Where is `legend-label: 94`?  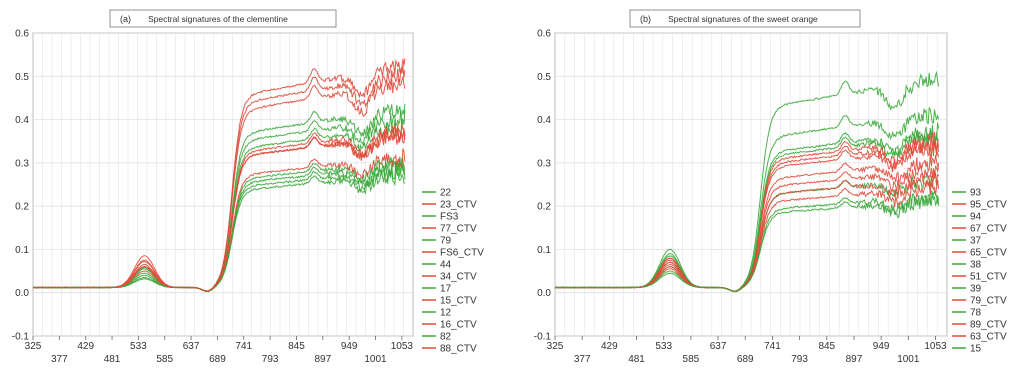 legend-label: 94 is located at coordinates (976, 217).